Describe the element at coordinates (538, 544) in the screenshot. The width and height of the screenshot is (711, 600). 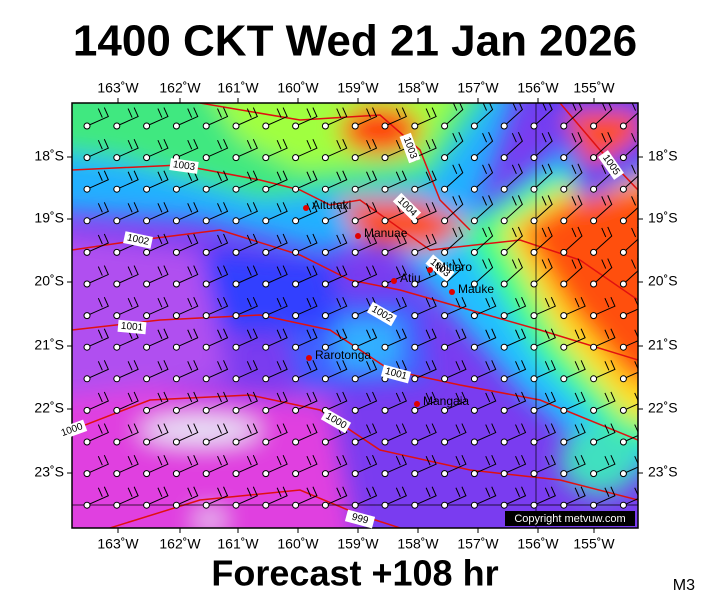
I see `lon-label: 156˚W` at that location.